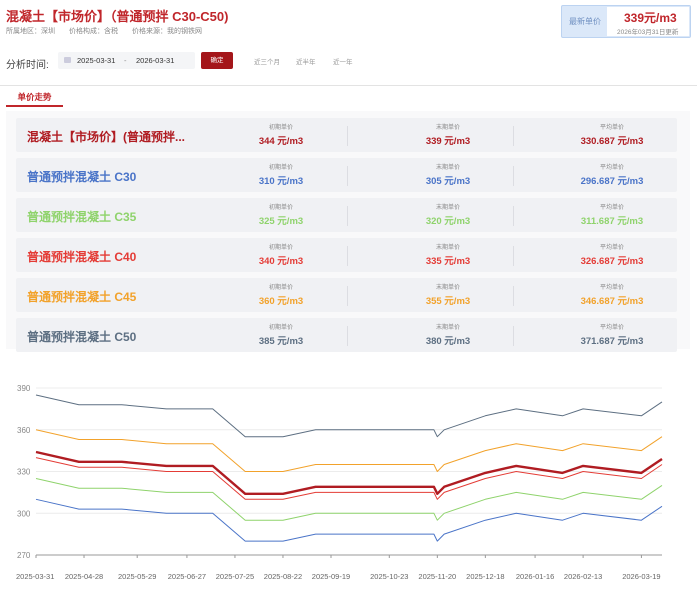  Describe the element at coordinates (82, 297) in the screenshot. I see `row-name: 普通预拌混凝土 C45` at that location.